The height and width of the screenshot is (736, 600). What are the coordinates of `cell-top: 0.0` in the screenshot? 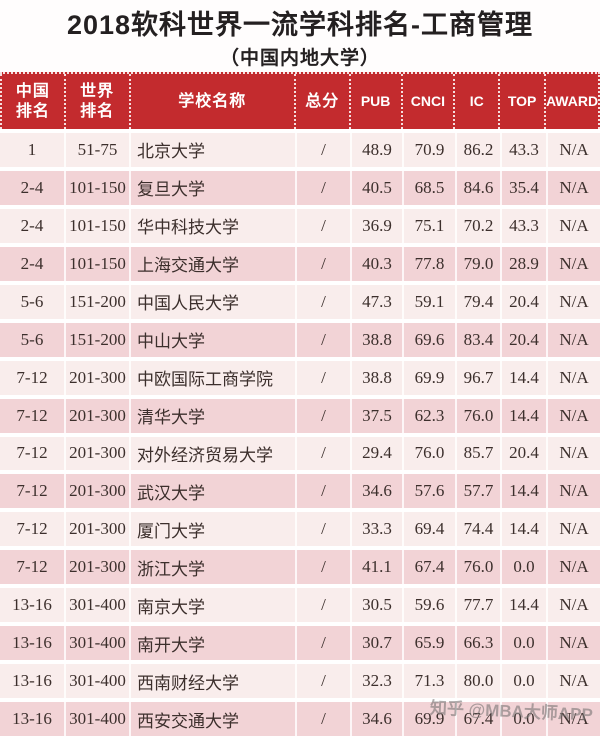 It's located at (523, 567).